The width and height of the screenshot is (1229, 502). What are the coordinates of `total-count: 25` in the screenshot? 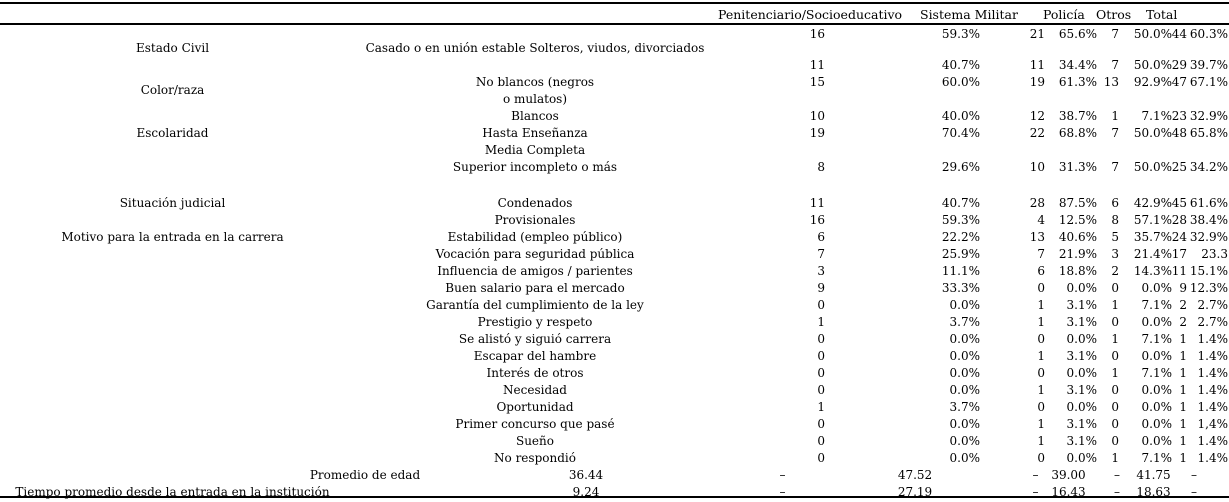 It's located at (1179, 167).